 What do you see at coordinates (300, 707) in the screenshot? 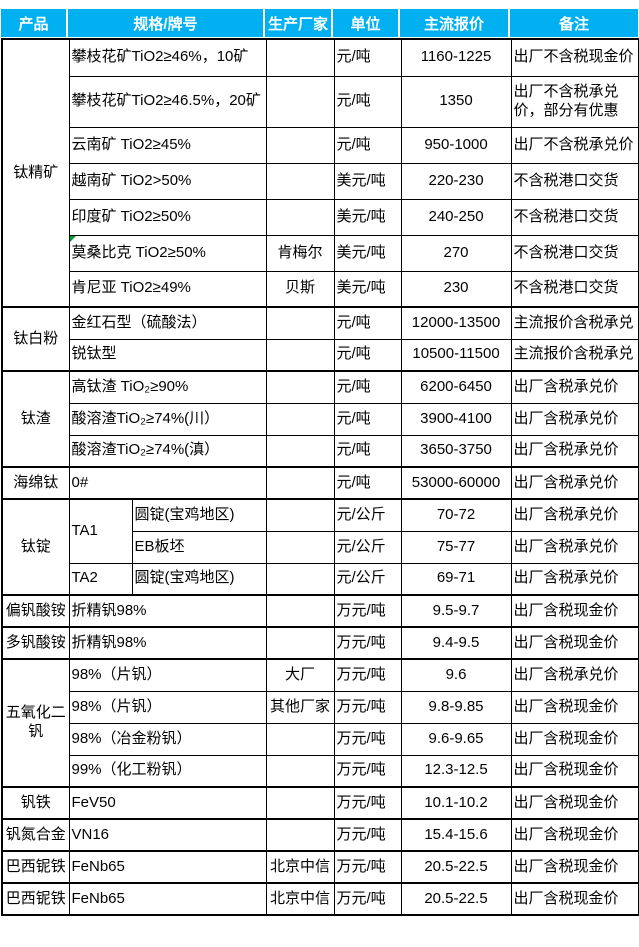
I see `manufacturer-cell: 其他厂家` at bounding box center [300, 707].